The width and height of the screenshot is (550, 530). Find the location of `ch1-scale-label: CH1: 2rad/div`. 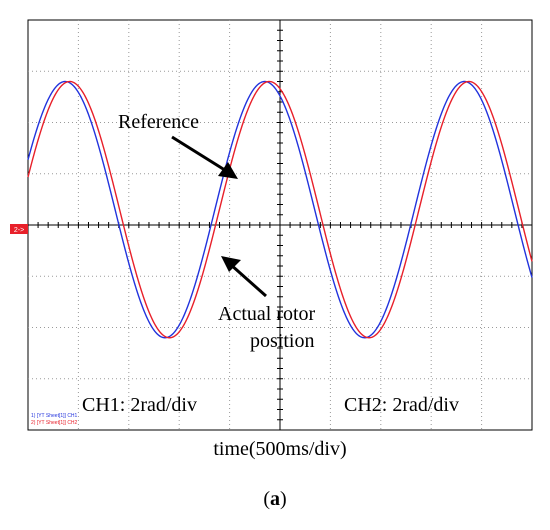

ch1-scale-label: CH1: 2rad/div is located at coordinates (139, 405).